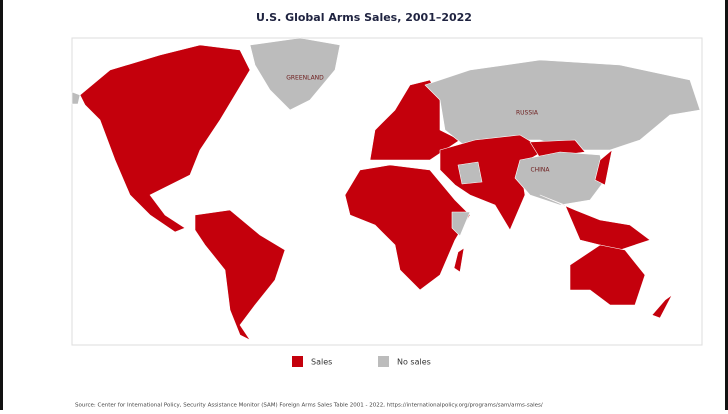 This screenshot has height=414, width=728. I want to click on new-zealand, so click(662, 306).